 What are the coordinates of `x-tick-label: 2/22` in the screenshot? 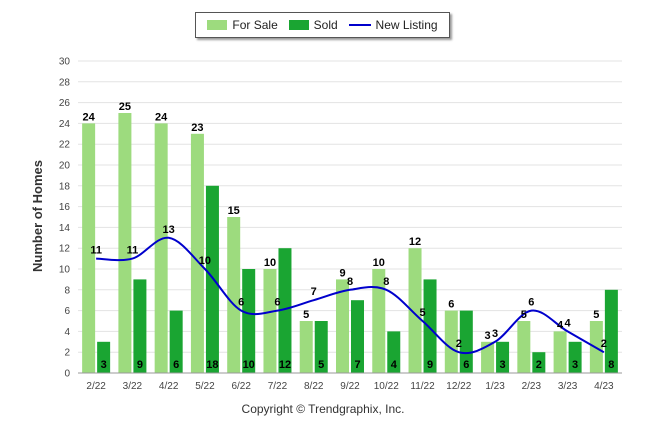 It's located at (96, 386).